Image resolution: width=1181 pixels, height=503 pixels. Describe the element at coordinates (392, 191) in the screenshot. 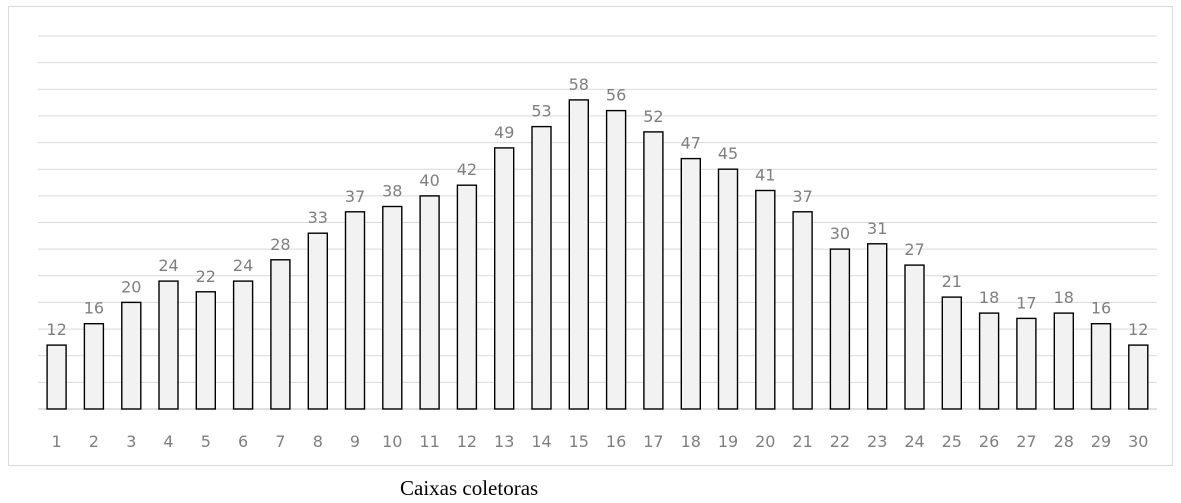

I see `data-label: 38` at that location.